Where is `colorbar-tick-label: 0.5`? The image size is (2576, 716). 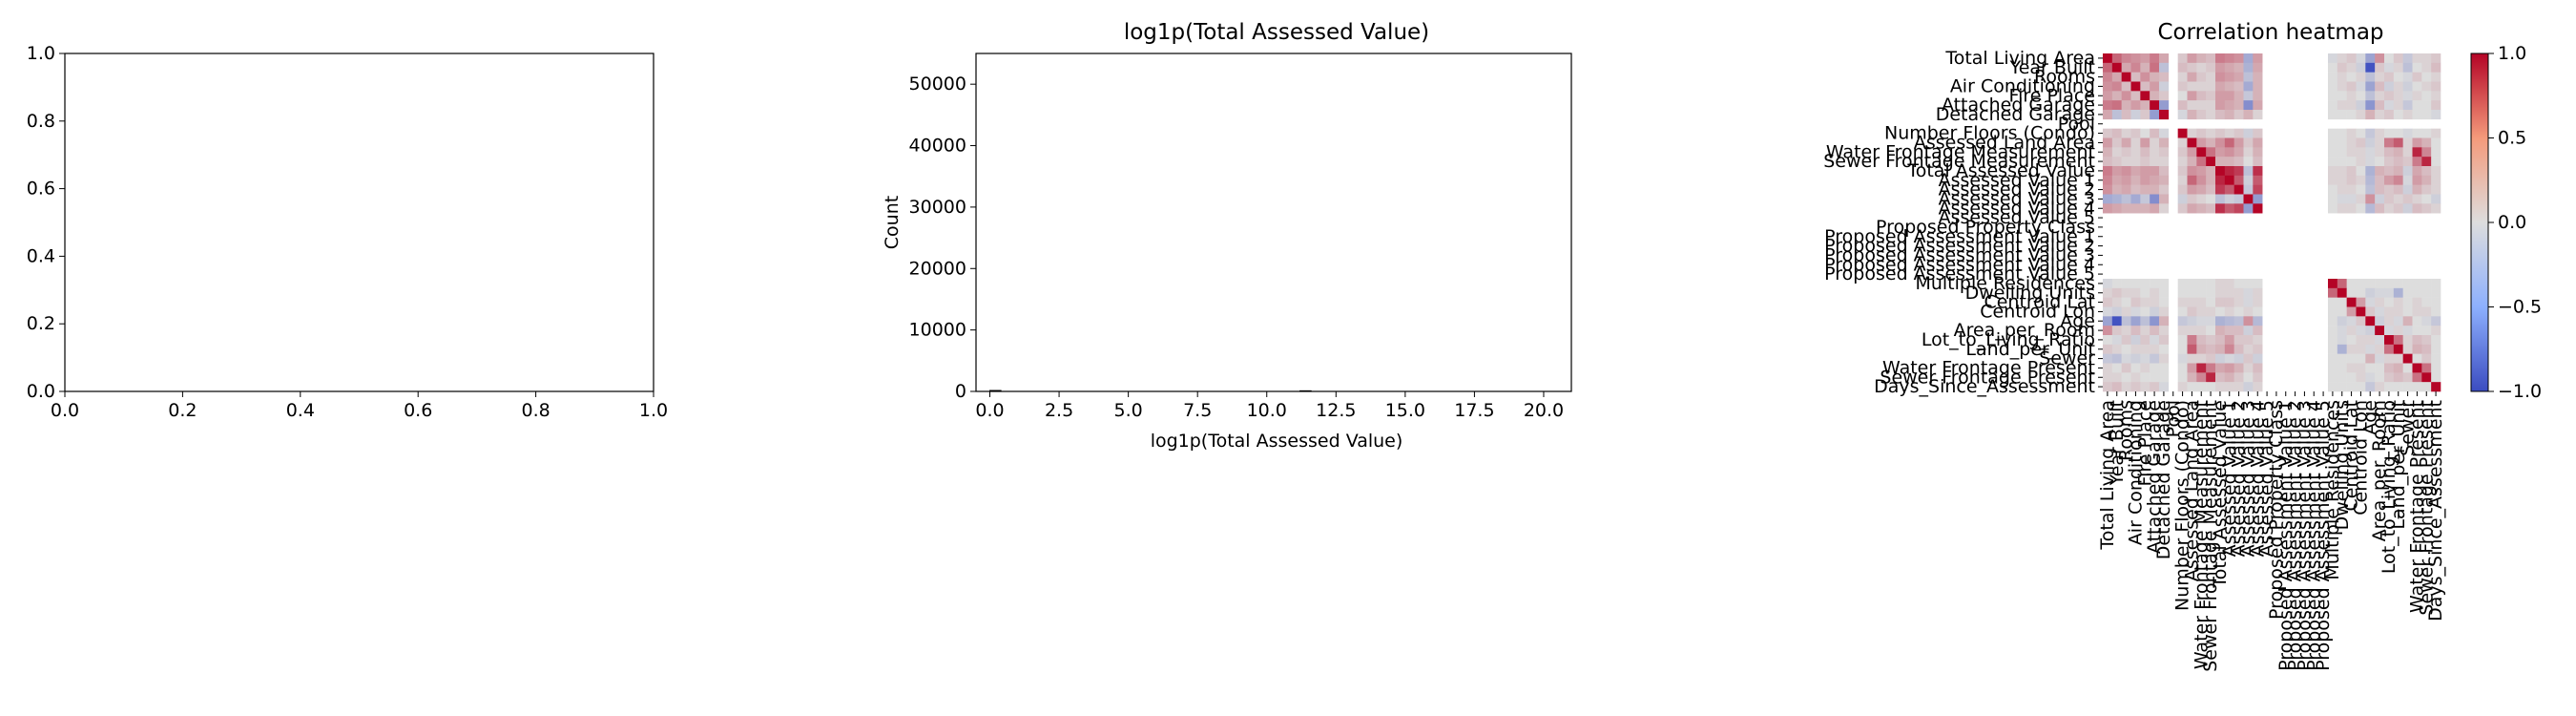
colorbar-tick-label: 0.5 is located at coordinates (2512, 138).